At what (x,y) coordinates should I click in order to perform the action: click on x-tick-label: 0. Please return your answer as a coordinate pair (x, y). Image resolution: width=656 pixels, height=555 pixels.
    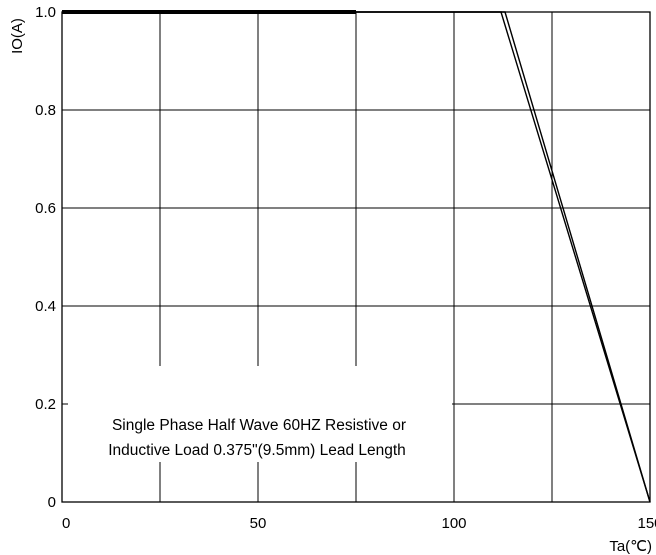
    Looking at the image, I should click on (66, 523).